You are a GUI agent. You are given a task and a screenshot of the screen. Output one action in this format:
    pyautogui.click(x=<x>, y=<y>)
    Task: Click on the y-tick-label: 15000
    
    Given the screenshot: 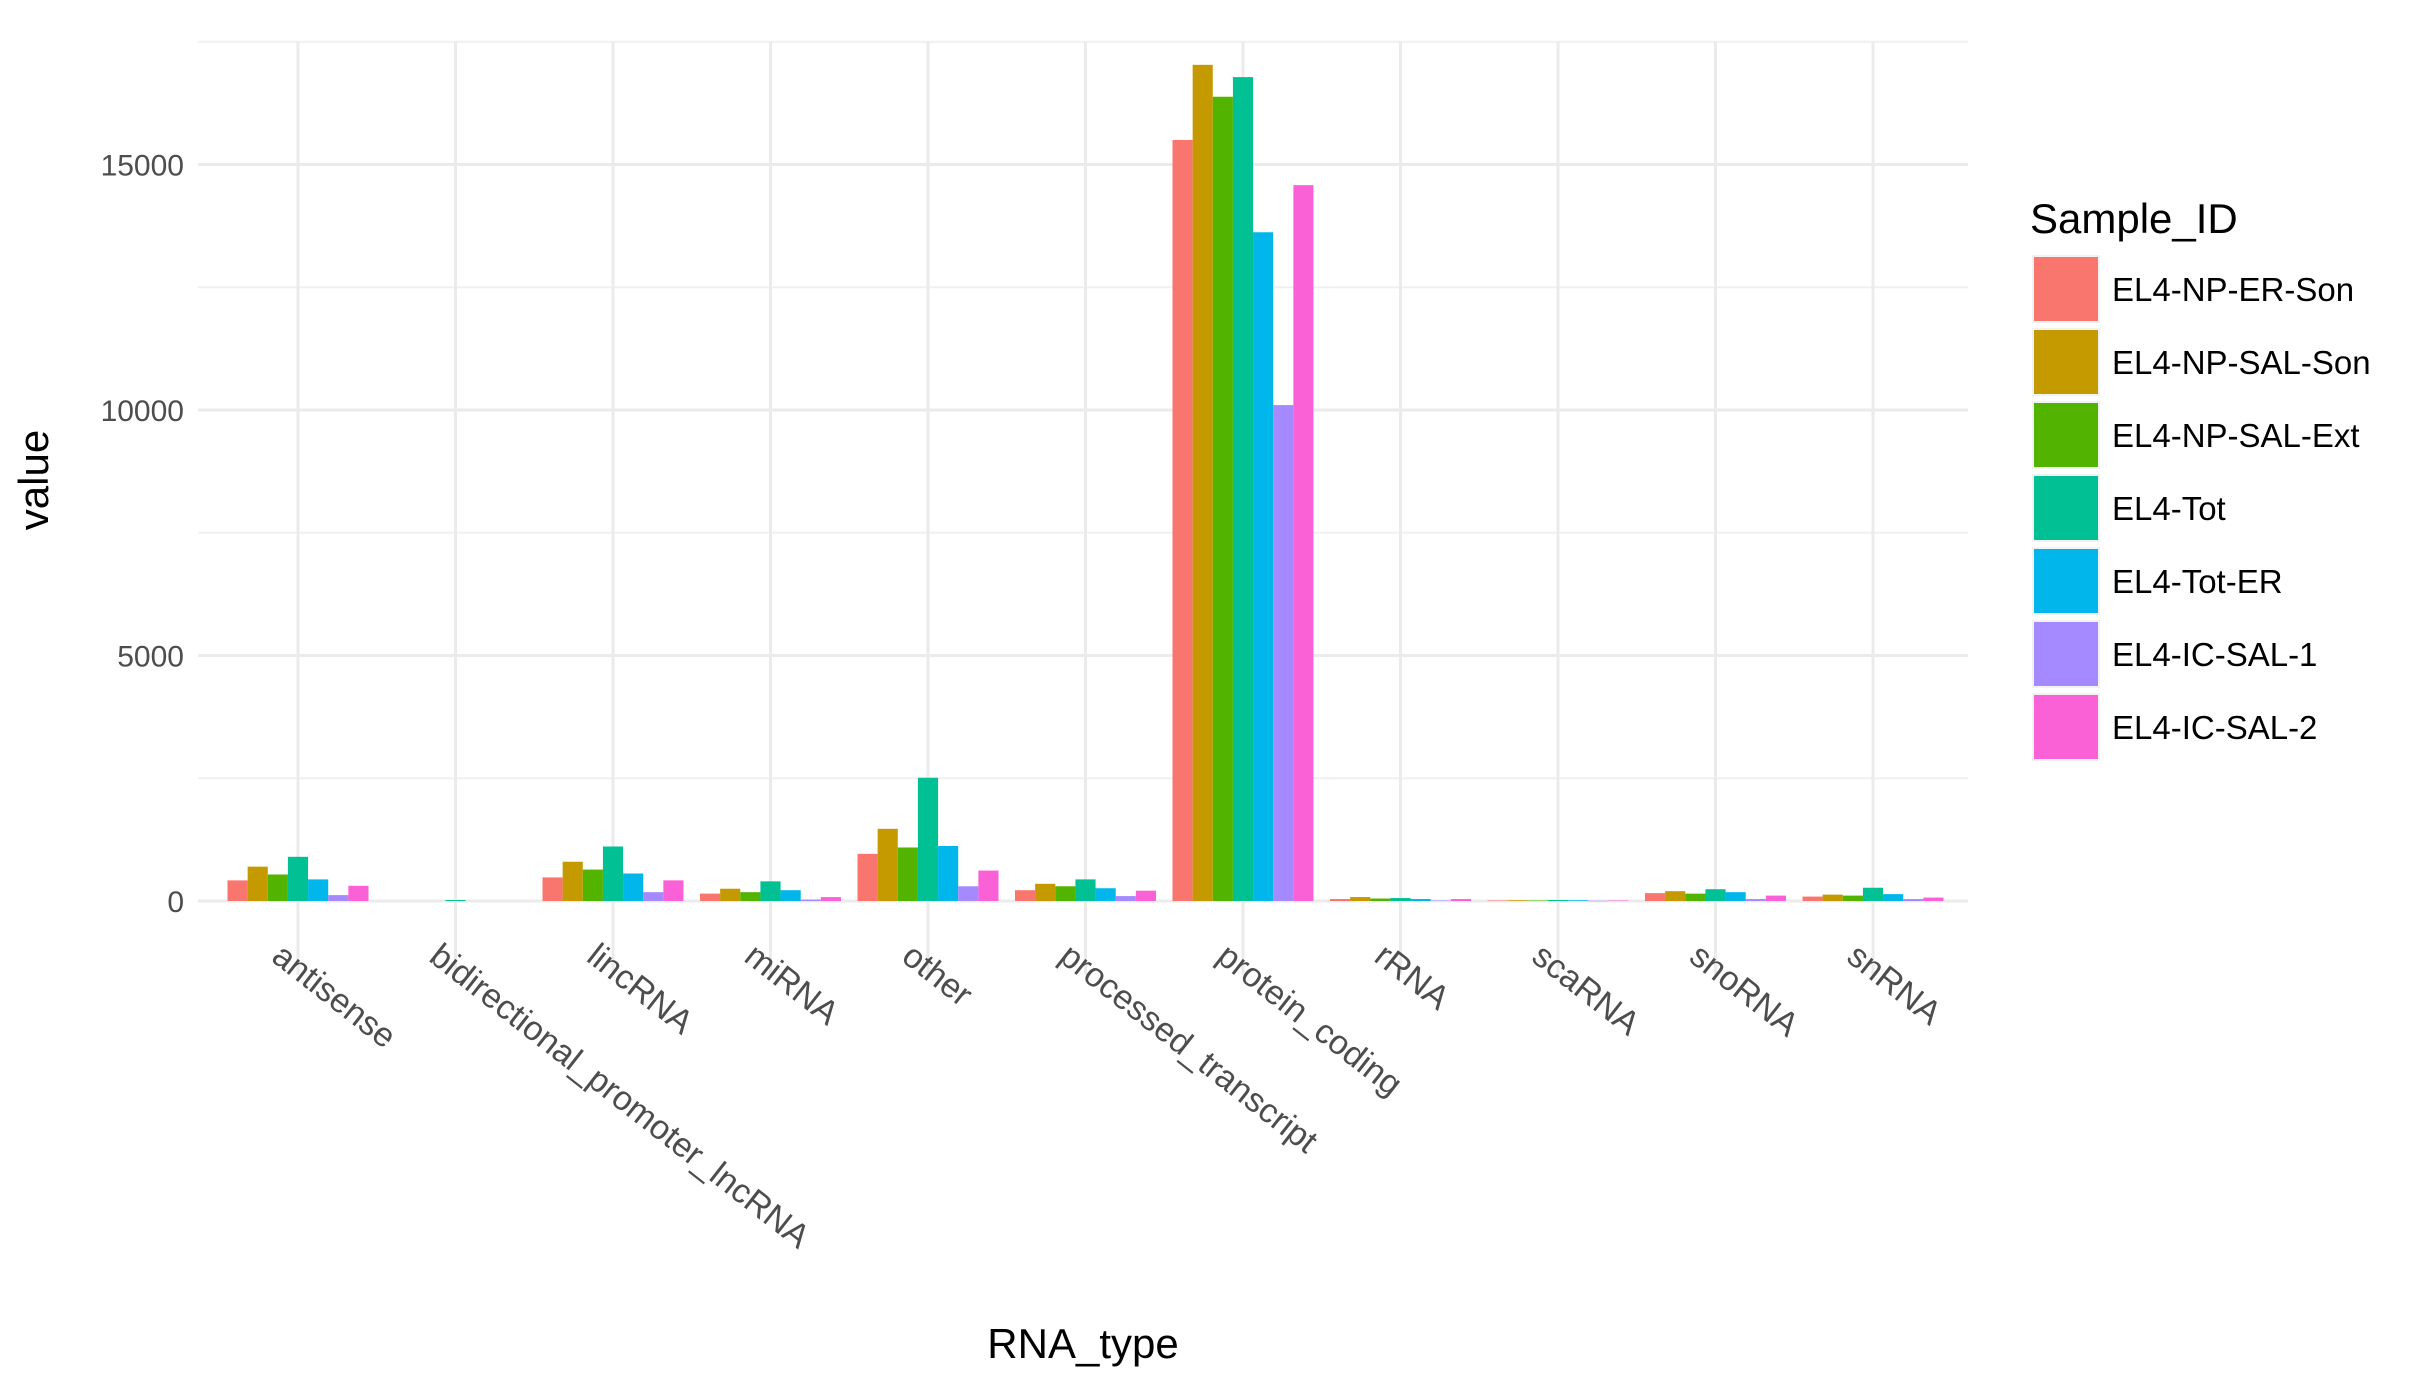 What is the action you would take?
    pyautogui.click(x=142, y=166)
    